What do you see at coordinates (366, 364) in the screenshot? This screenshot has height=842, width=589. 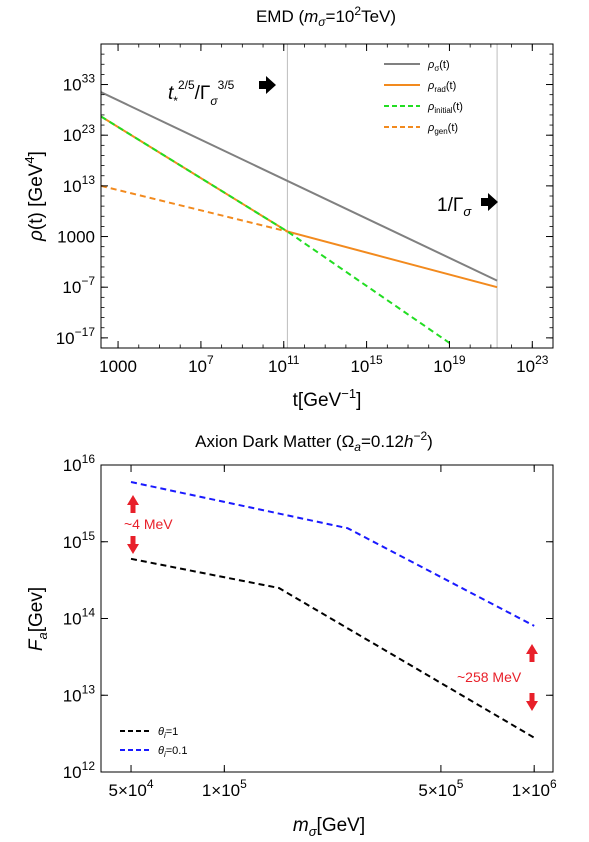 I see `x-tick-label: 1015` at bounding box center [366, 364].